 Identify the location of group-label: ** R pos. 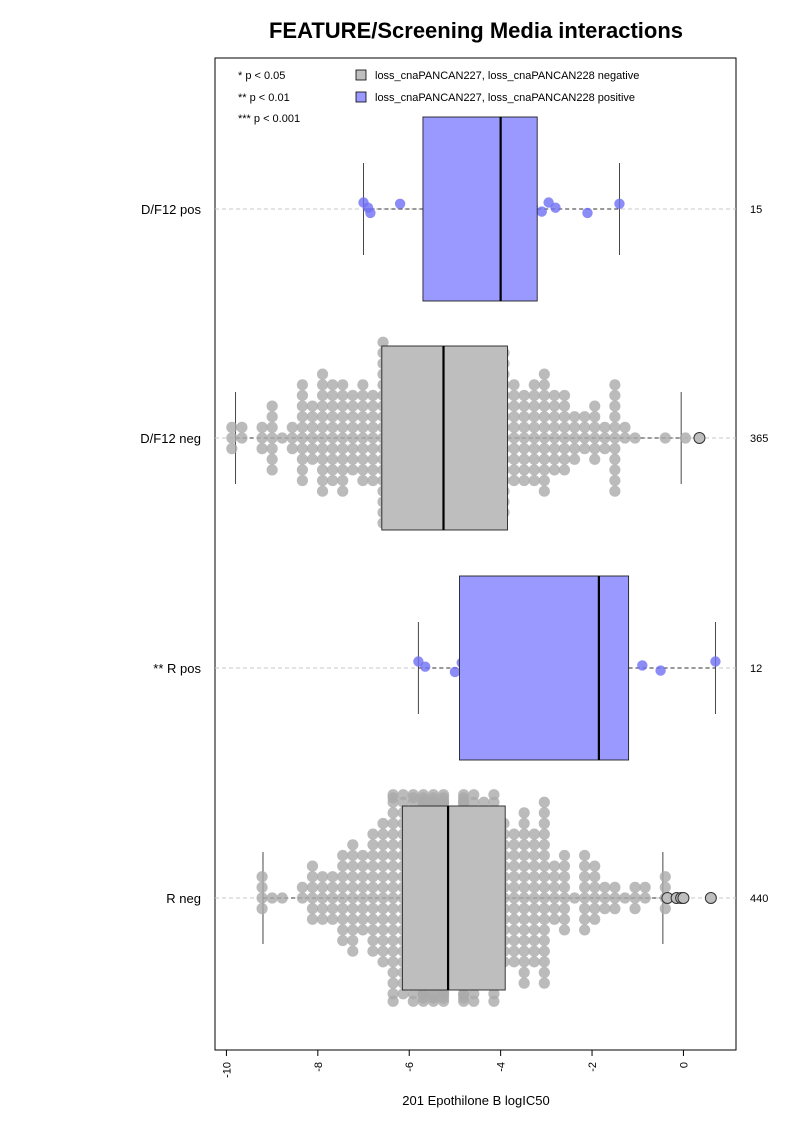
(177, 668).